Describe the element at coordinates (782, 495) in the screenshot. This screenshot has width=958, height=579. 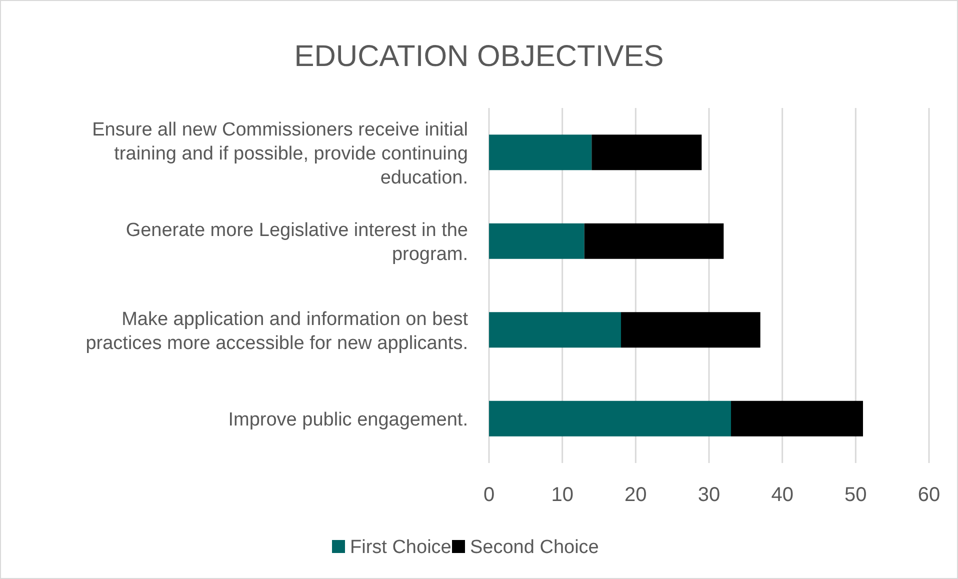
I see `x-tick-label: 40` at that location.